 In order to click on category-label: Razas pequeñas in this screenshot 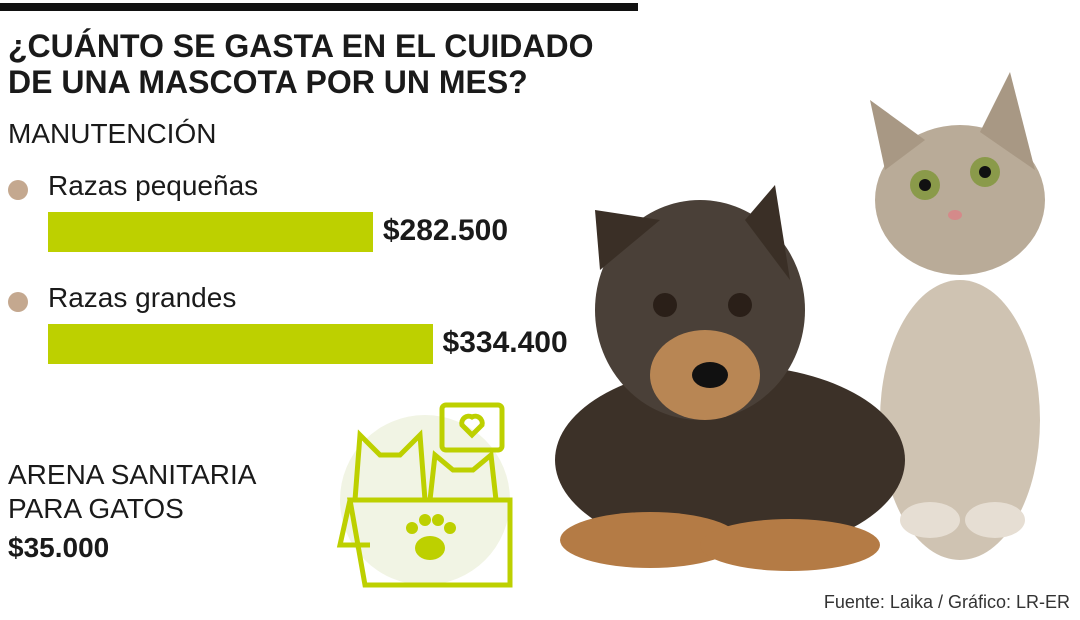, I will do `click(153, 185)`.